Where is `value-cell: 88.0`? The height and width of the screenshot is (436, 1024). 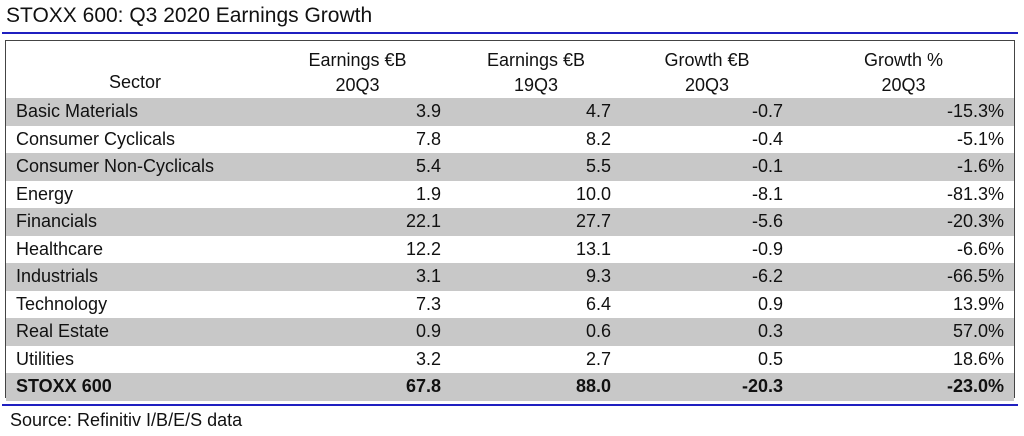 value-cell: 88.0 is located at coordinates (536, 387).